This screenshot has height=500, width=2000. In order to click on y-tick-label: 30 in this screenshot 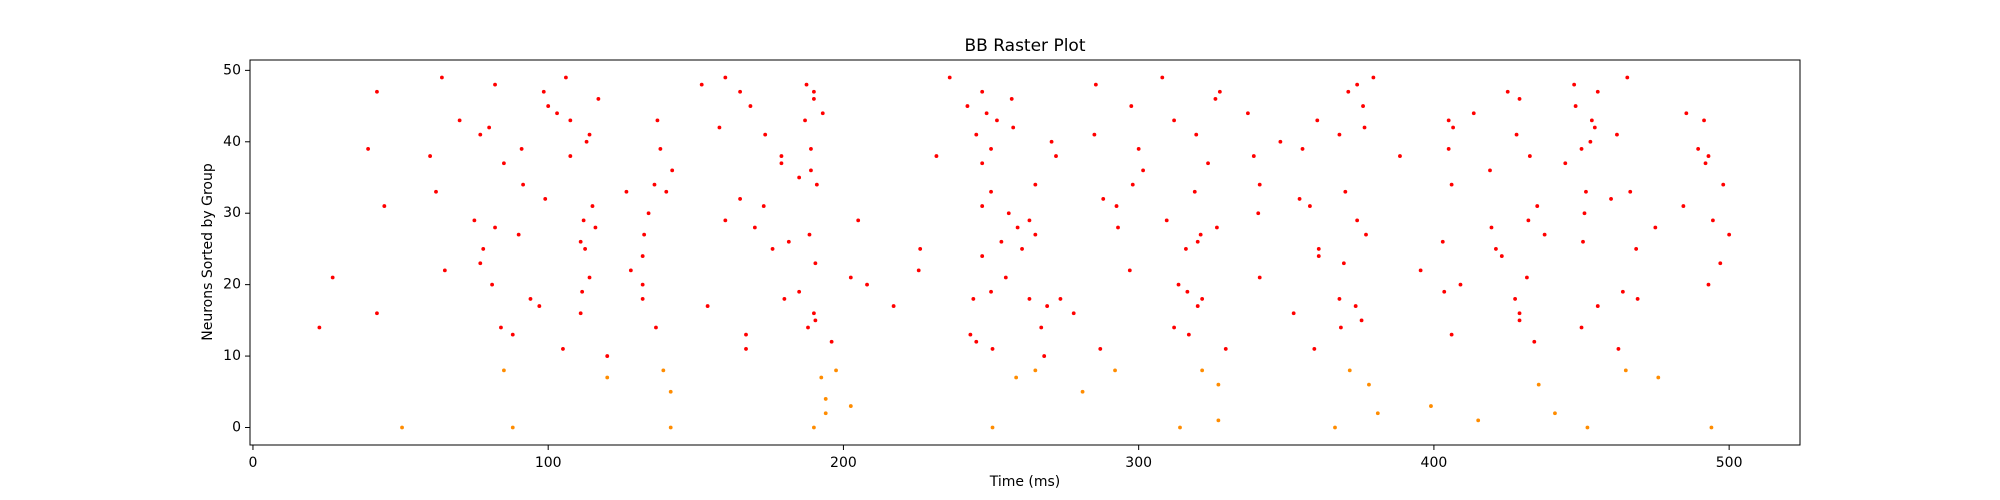, I will do `click(232, 213)`.